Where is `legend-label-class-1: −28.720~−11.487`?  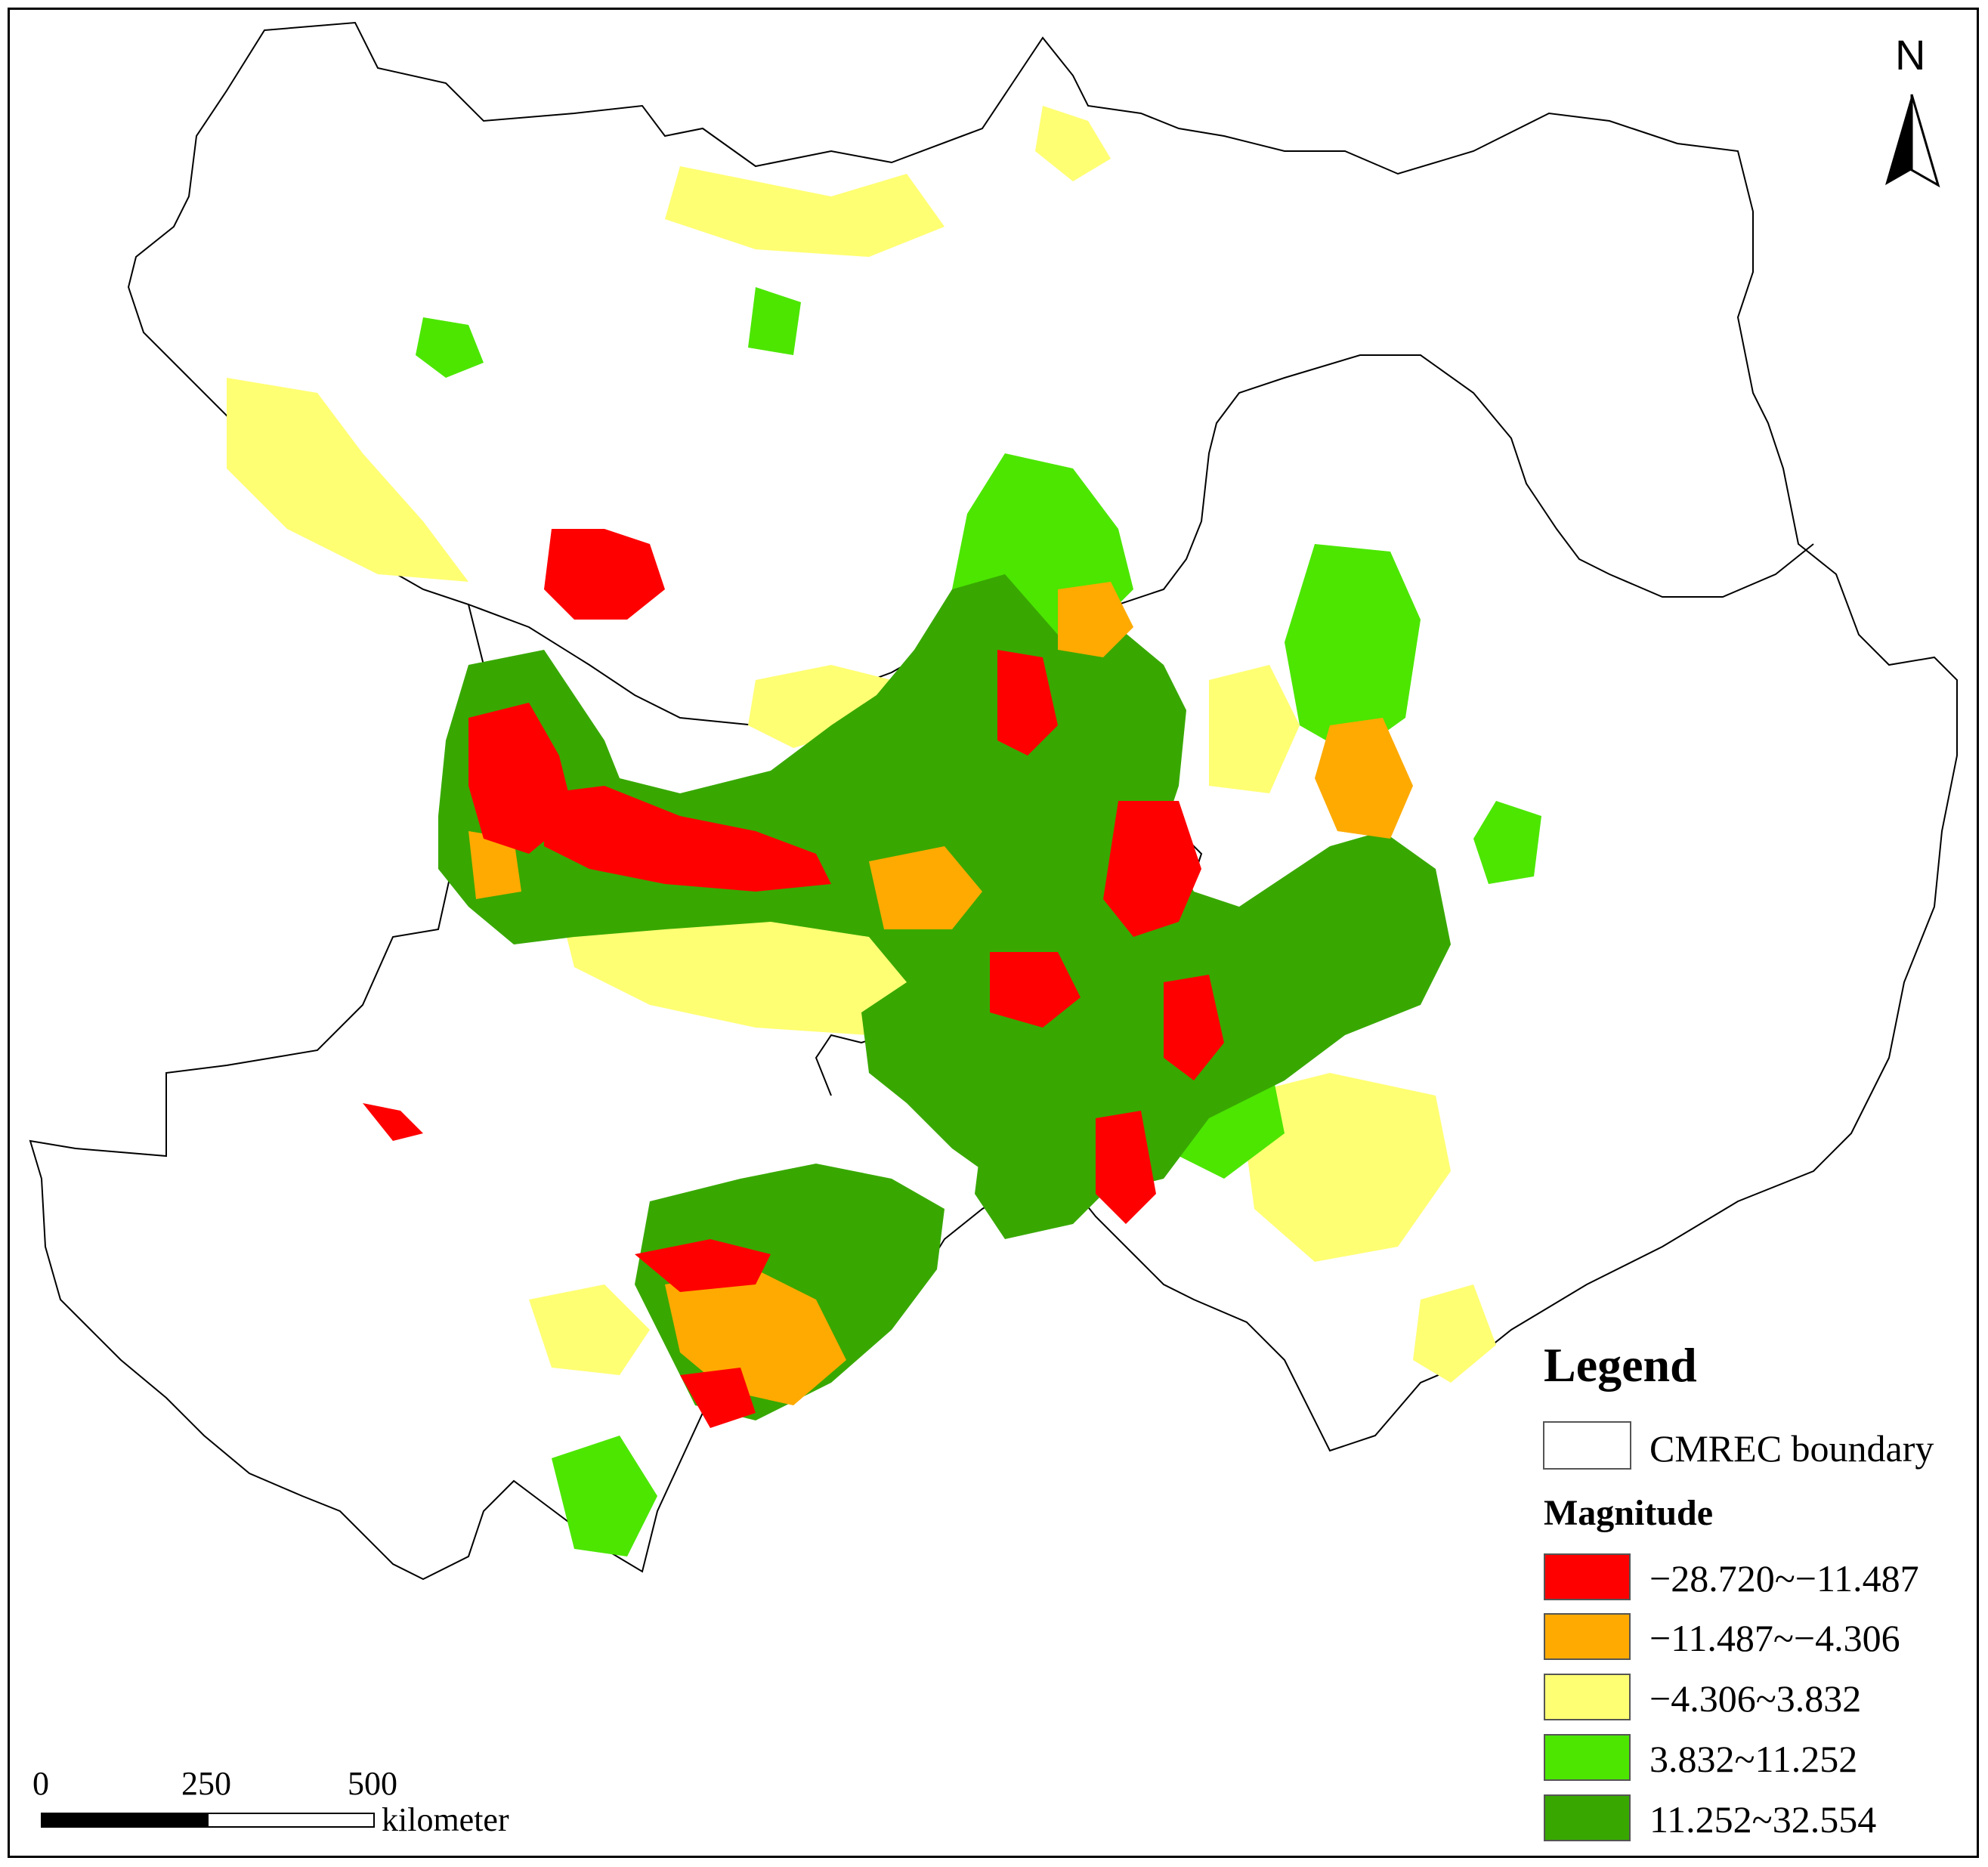
legend-label-class-1: −28.720~−11.487 is located at coordinates (1784, 1578).